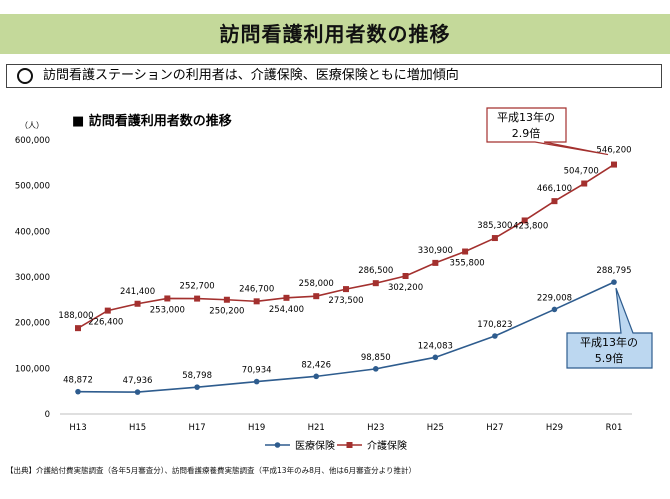 The width and height of the screenshot is (670, 499). Describe the element at coordinates (494, 325) in the screenshot. I see `data-label: 170,823` at that location.